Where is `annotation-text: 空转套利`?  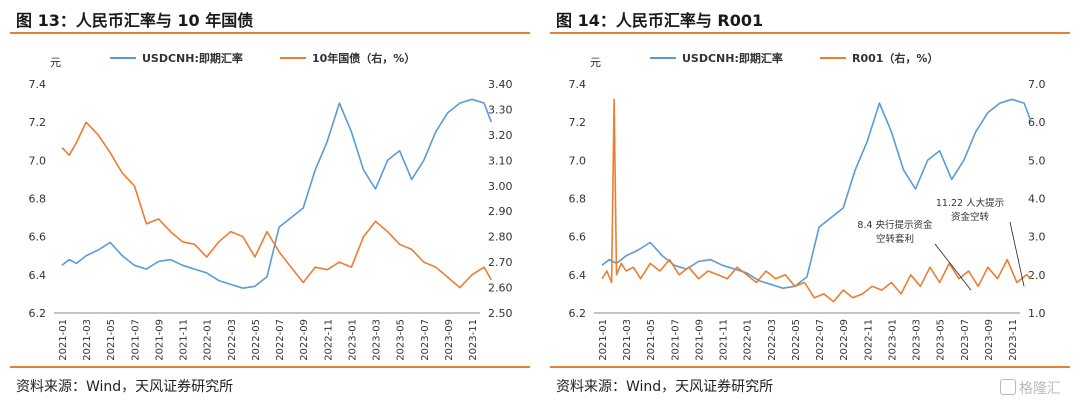
annotation-text: 空转套利 is located at coordinates (895, 239).